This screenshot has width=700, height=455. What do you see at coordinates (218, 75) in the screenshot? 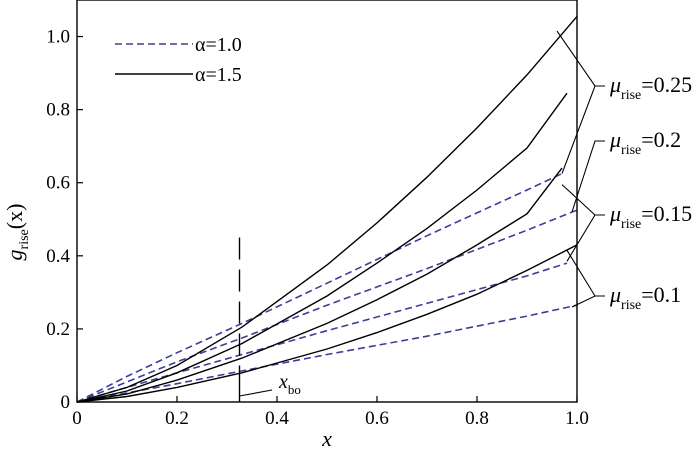
I see `legend-label-alpha-1-5: α=1.5` at bounding box center [218, 75].